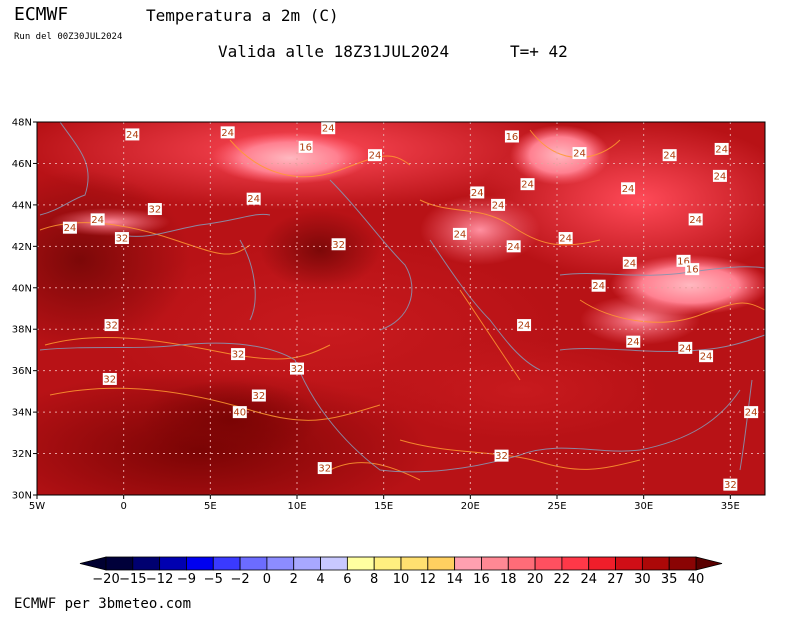 The image size is (800, 618). I want to click on colorbar-label: 6, so click(347, 579).